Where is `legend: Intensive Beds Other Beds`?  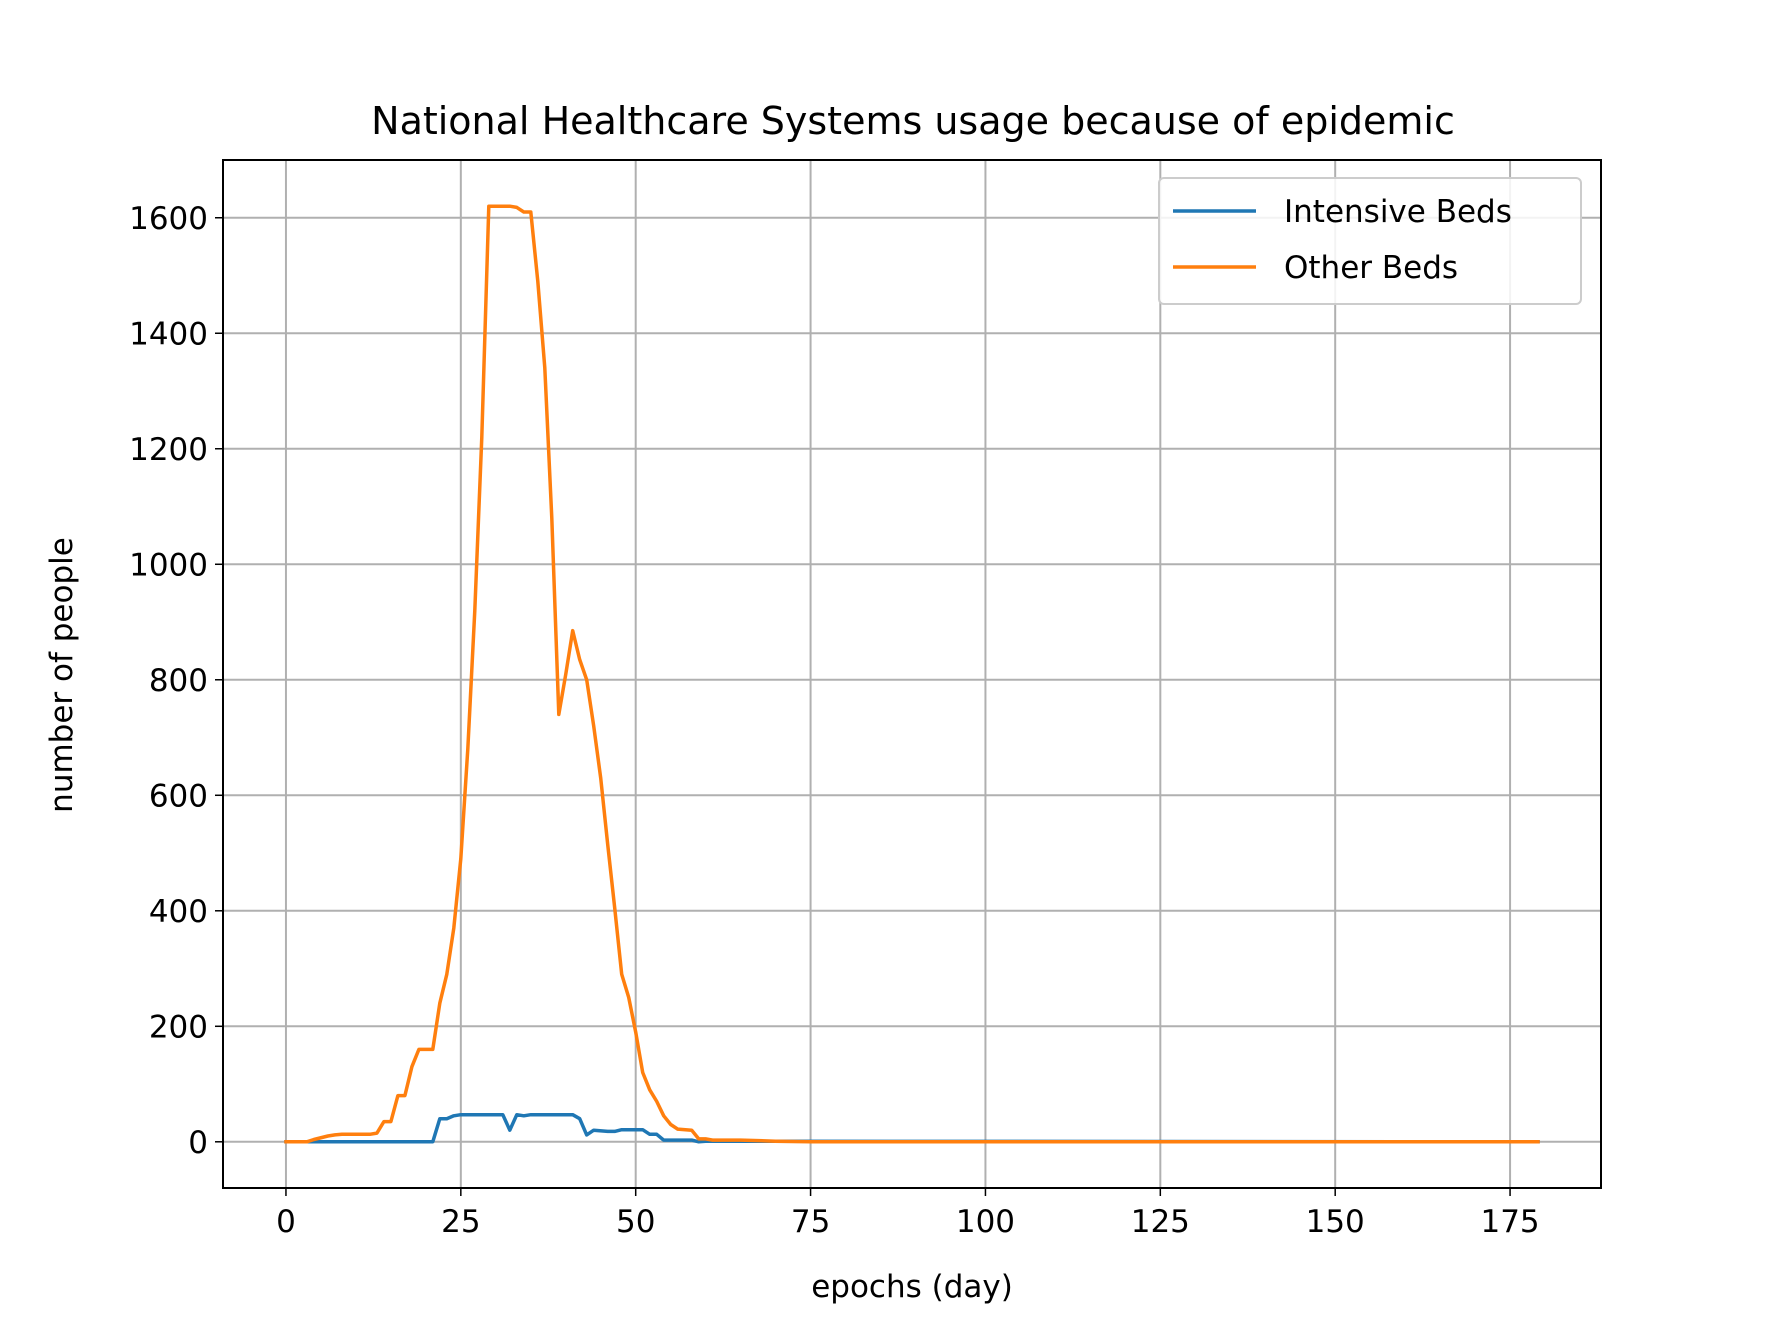
legend: Intensive Beds Other Beds is located at coordinates (1370, 241).